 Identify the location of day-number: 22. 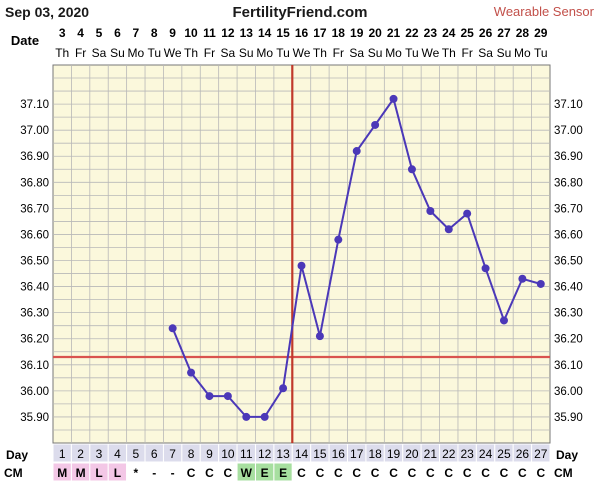
(449, 454).